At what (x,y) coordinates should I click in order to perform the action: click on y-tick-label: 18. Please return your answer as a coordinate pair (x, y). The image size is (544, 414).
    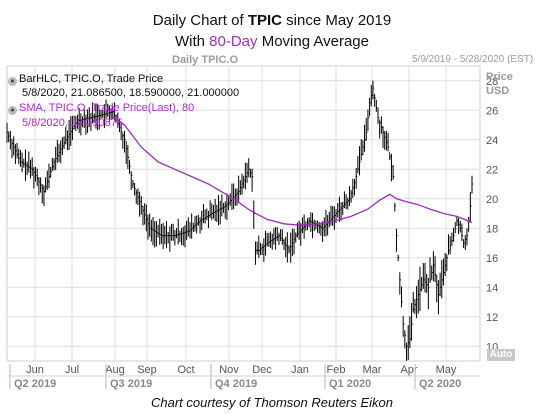
    Looking at the image, I should click on (492, 229).